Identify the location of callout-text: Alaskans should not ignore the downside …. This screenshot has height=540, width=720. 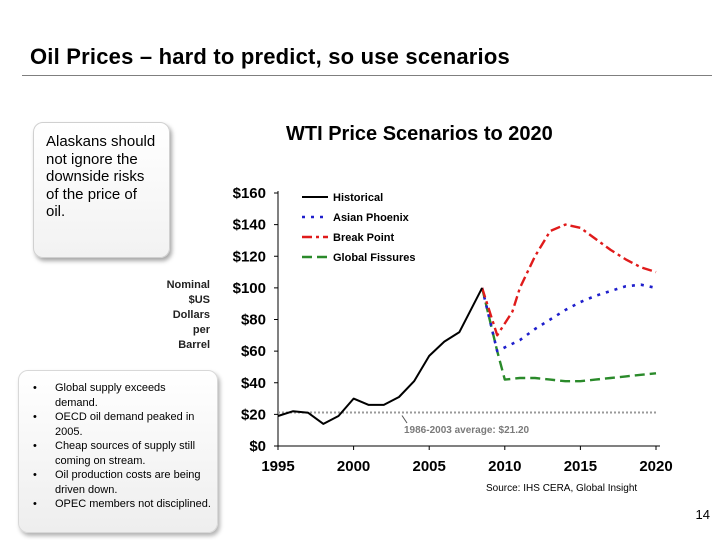
(101, 176).